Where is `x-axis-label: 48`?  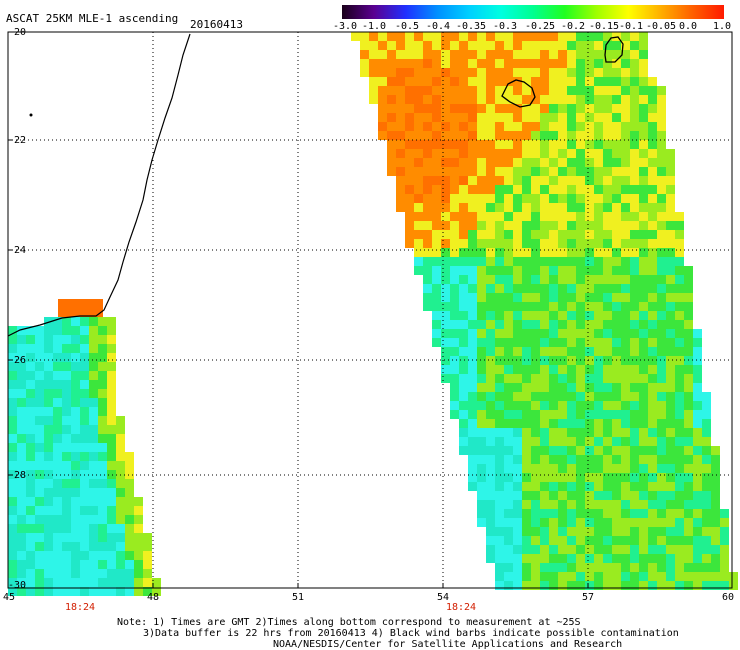 x-axis-label: 48 is located at coordinates (153, 597).